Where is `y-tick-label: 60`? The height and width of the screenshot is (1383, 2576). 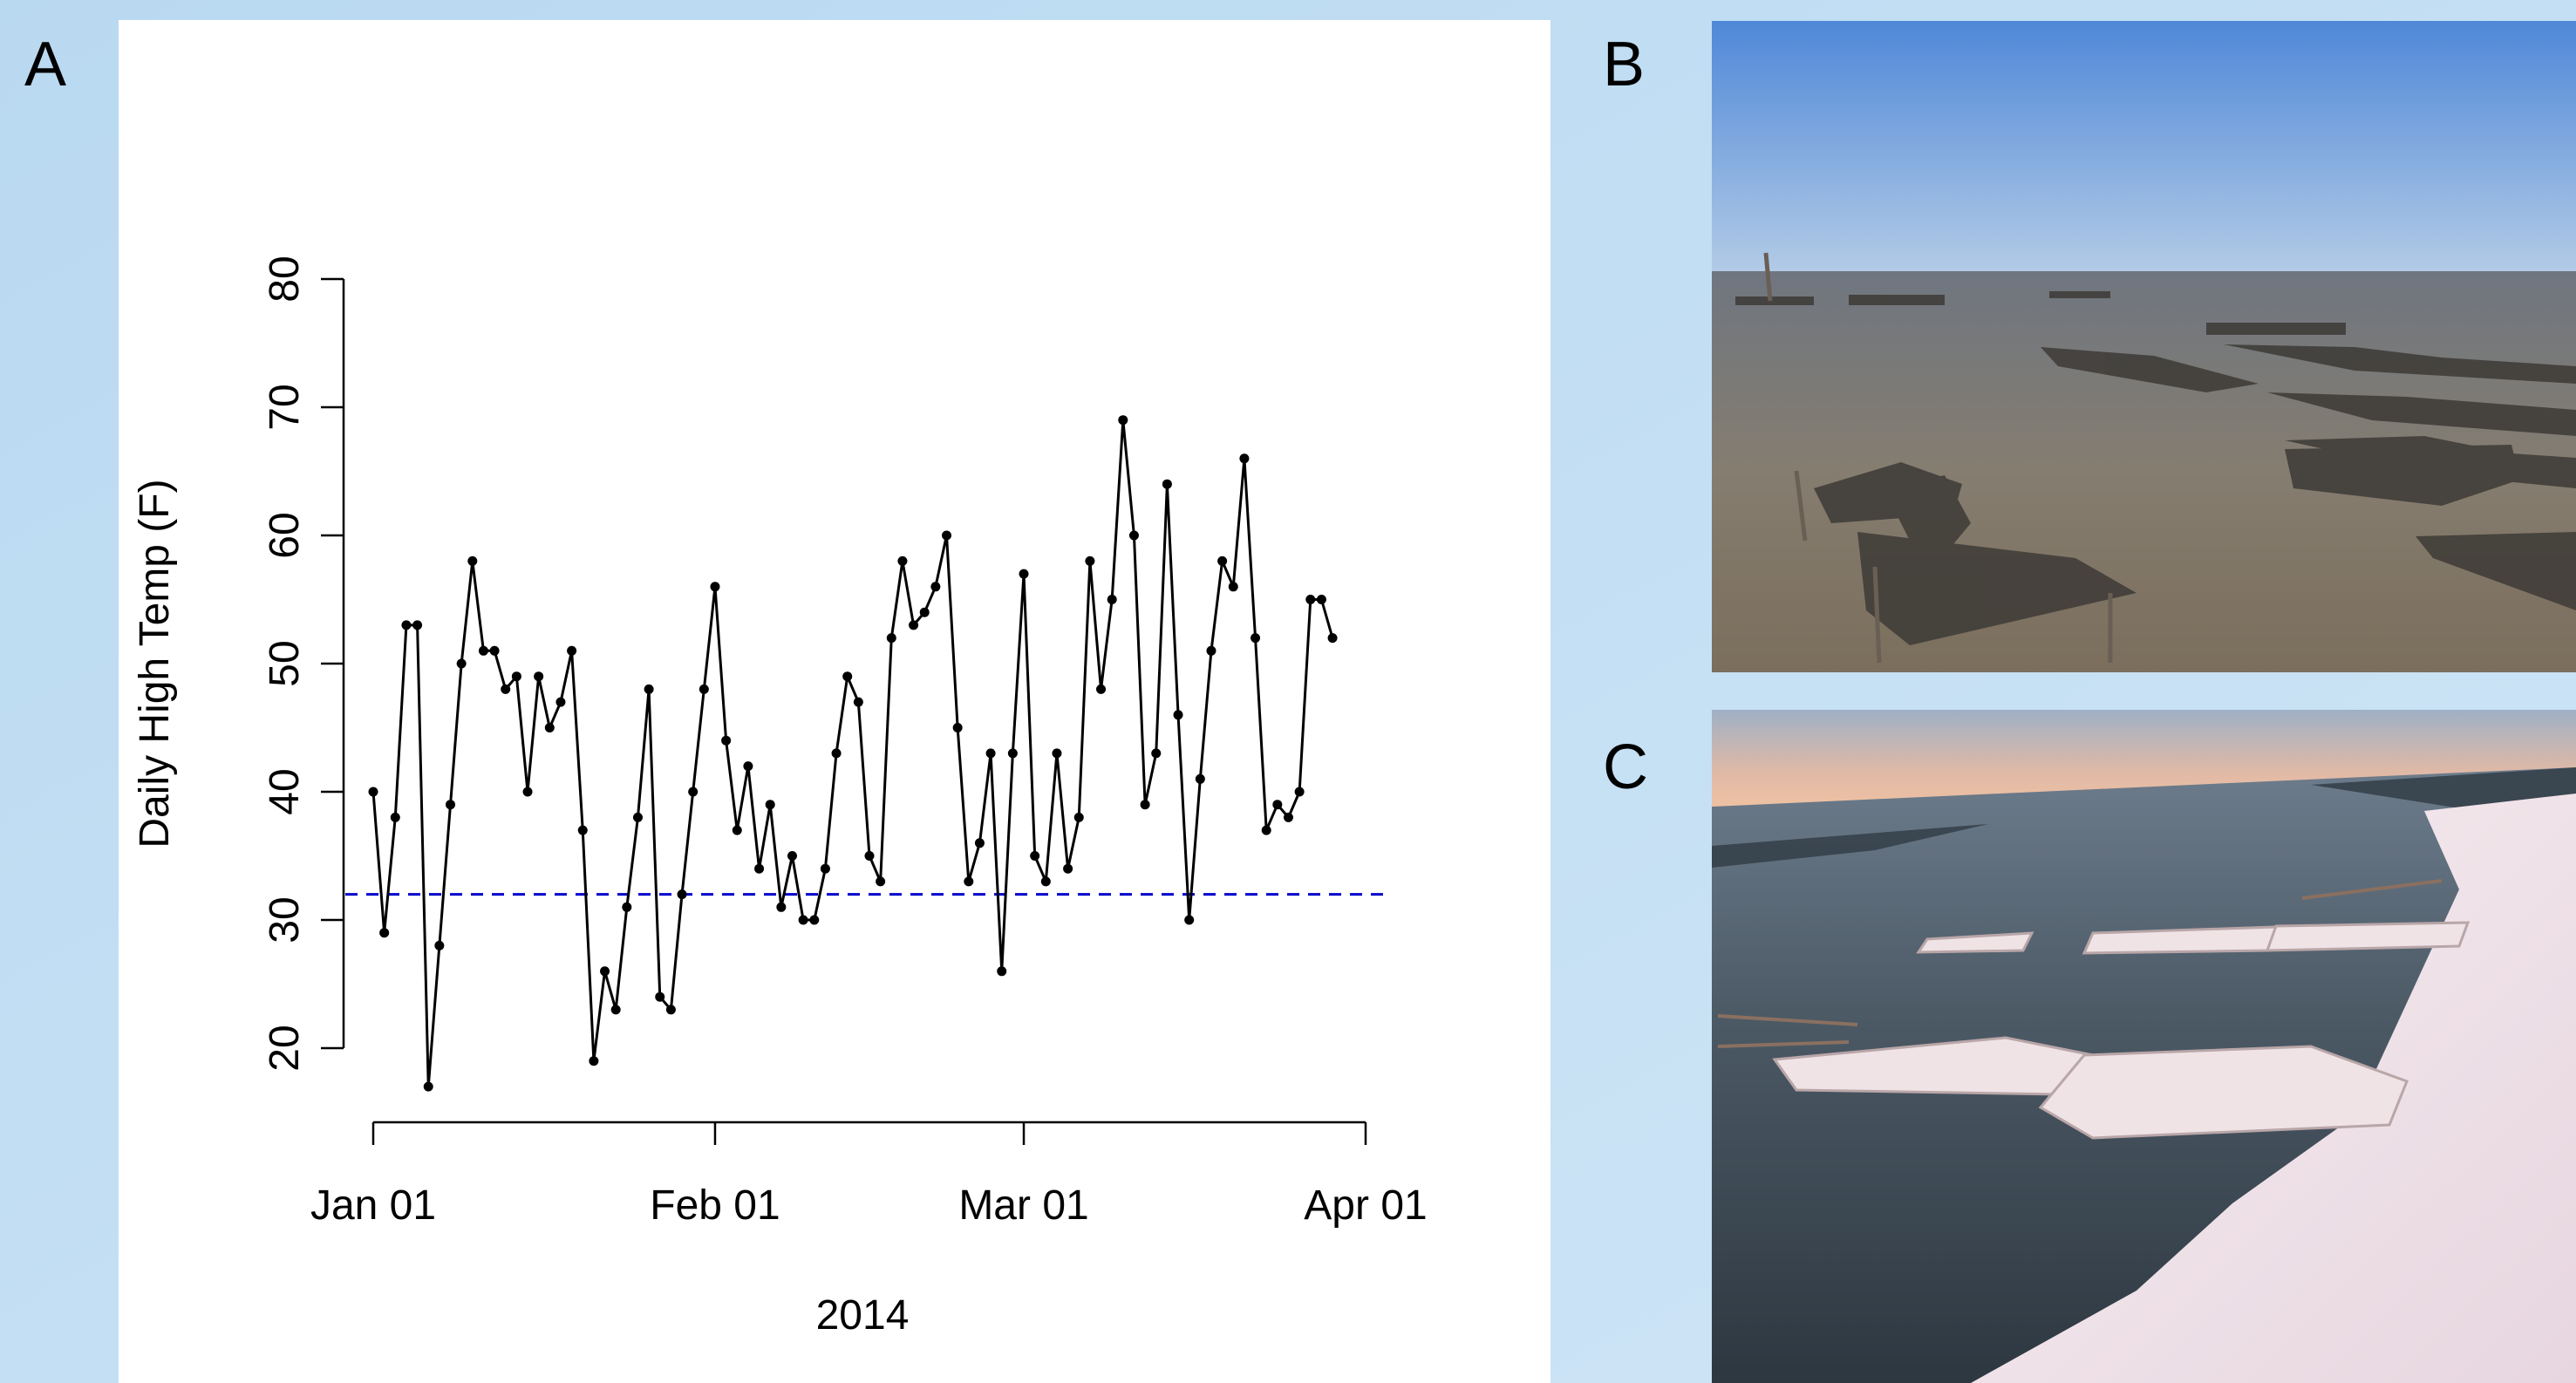 y-tick-label: 60 is located at coordinates (285, 535).